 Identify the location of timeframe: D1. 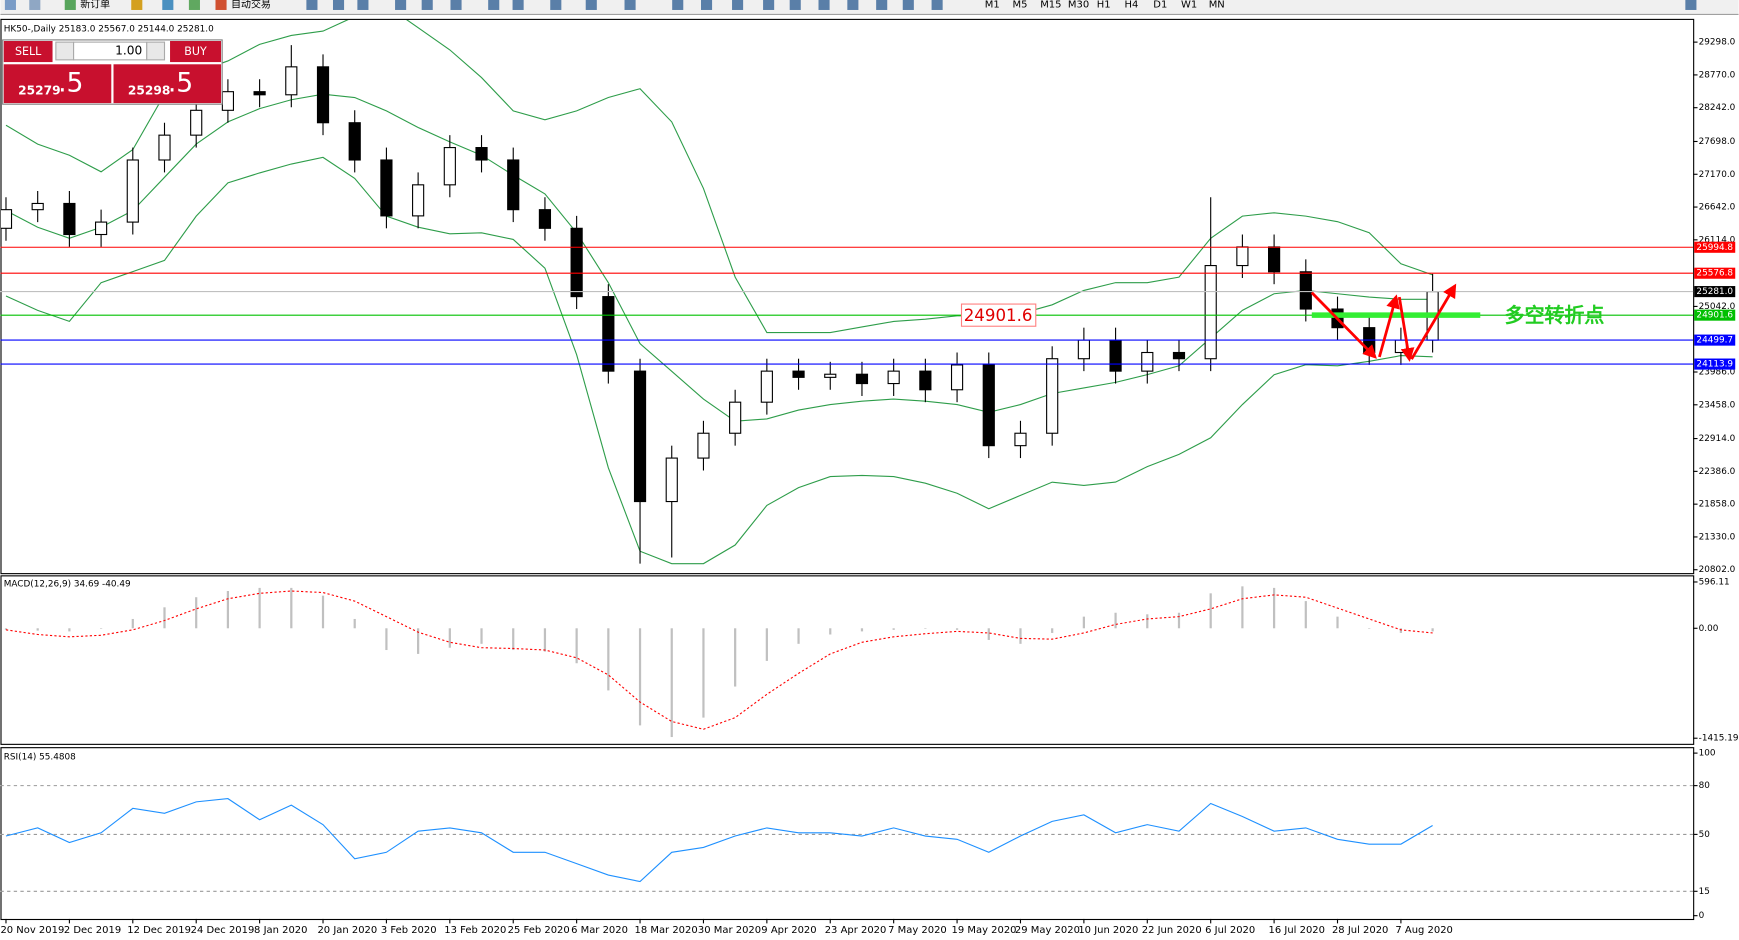
(1160, 5).